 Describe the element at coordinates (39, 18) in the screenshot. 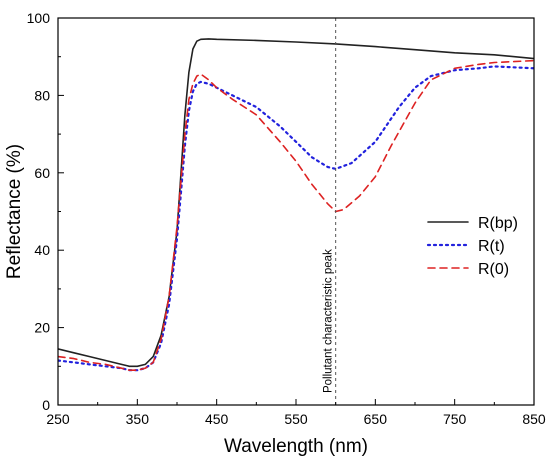

I see `y-tick-label: 100` at that location.